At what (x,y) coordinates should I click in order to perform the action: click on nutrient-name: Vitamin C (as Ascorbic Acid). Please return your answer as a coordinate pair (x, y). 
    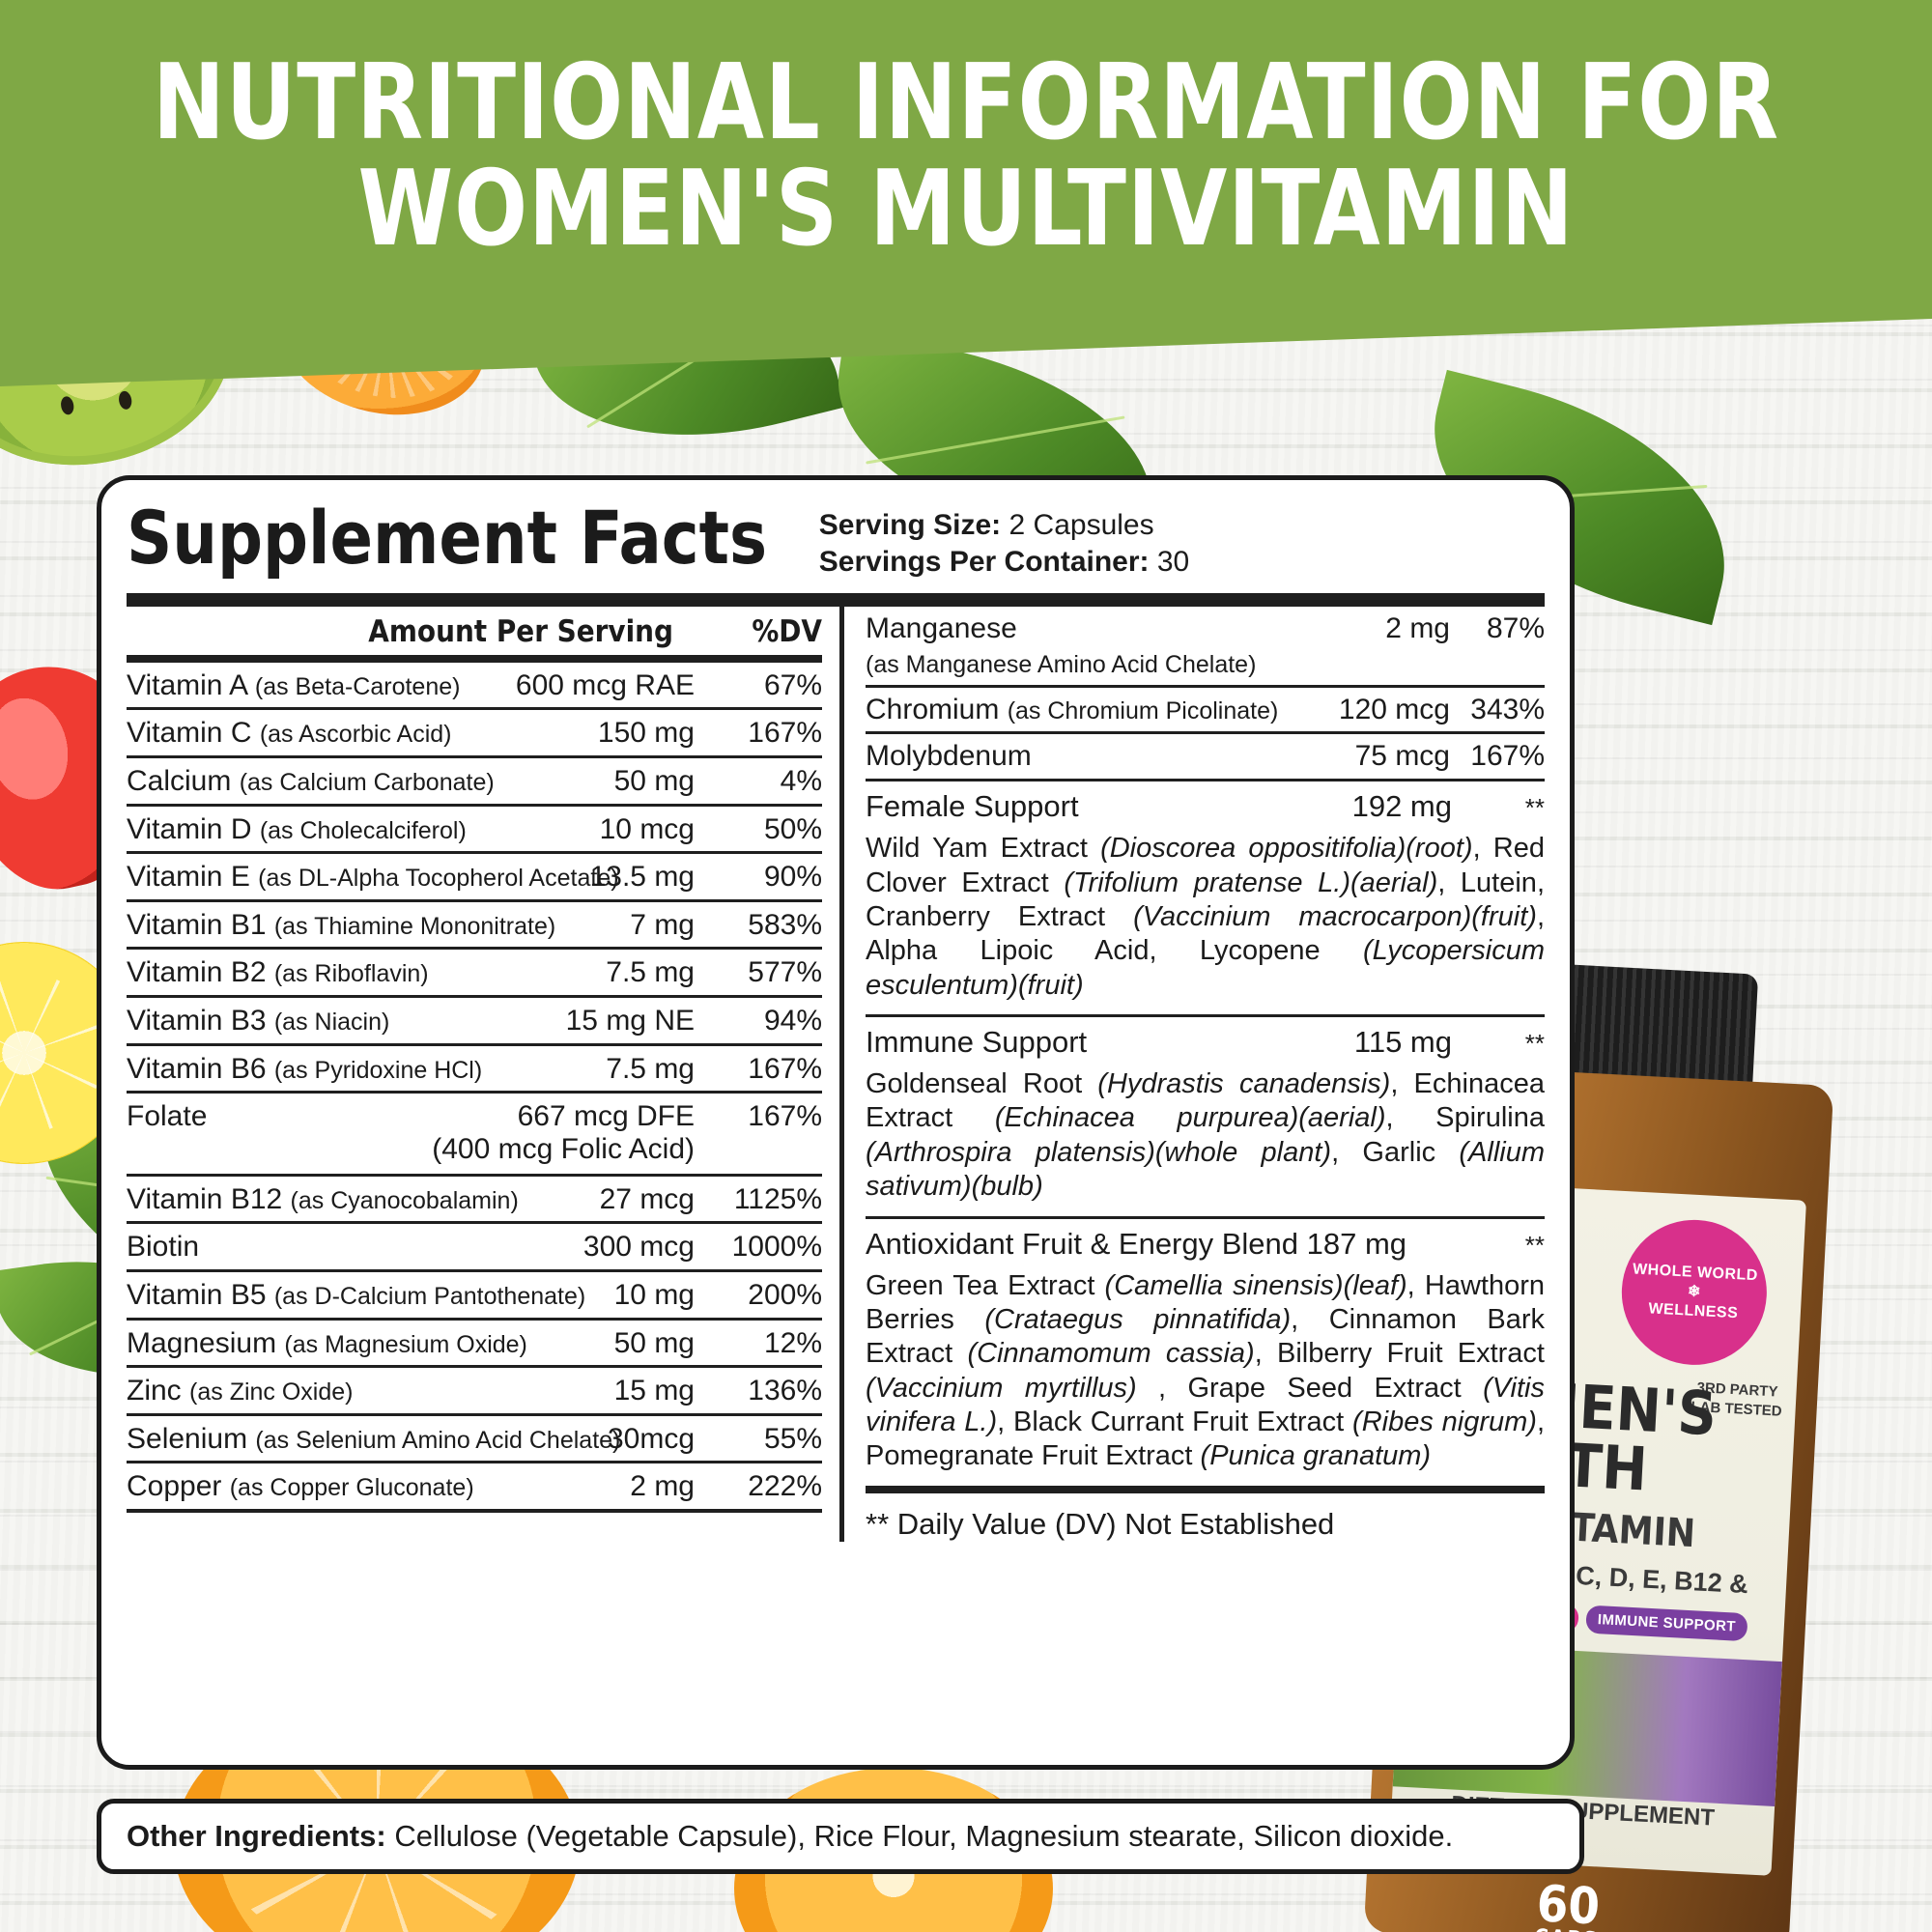
    Looking at the image, I should click on (289, 733).